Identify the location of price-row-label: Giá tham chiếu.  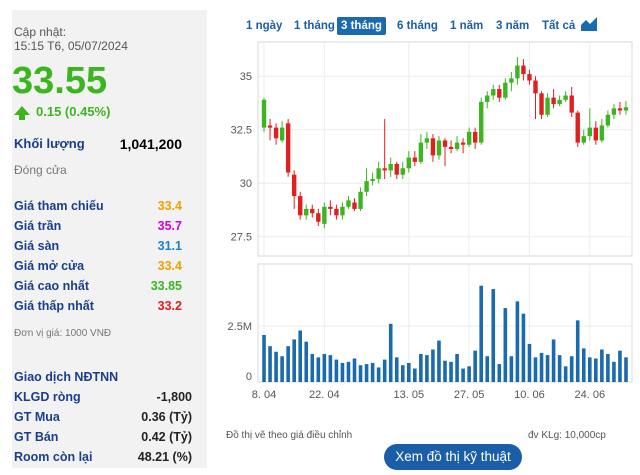
(59, 206).